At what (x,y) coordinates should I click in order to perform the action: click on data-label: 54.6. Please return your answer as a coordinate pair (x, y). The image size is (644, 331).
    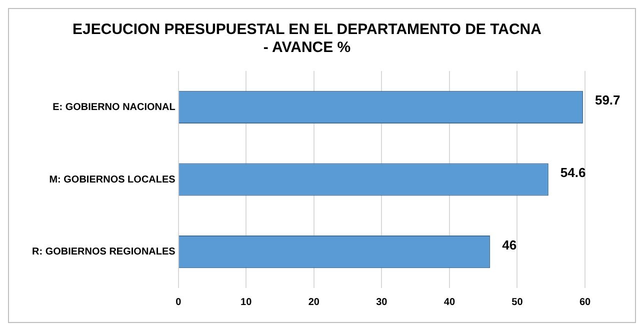
    Looking at the image, I should click on (573, 172).